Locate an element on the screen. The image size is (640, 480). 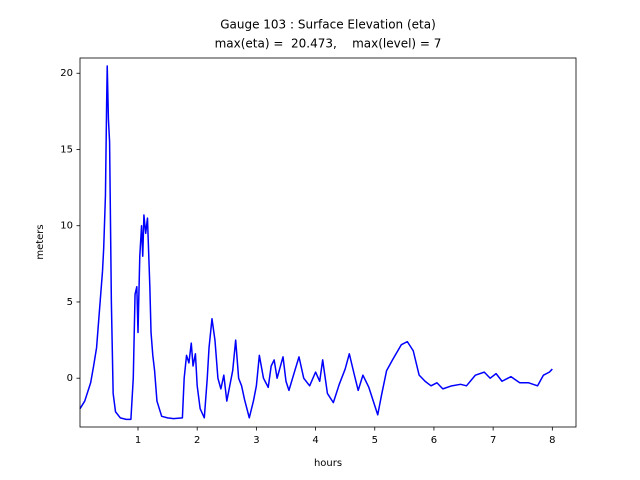
y-tick-label: 5 is located at coordinates (70, 302).